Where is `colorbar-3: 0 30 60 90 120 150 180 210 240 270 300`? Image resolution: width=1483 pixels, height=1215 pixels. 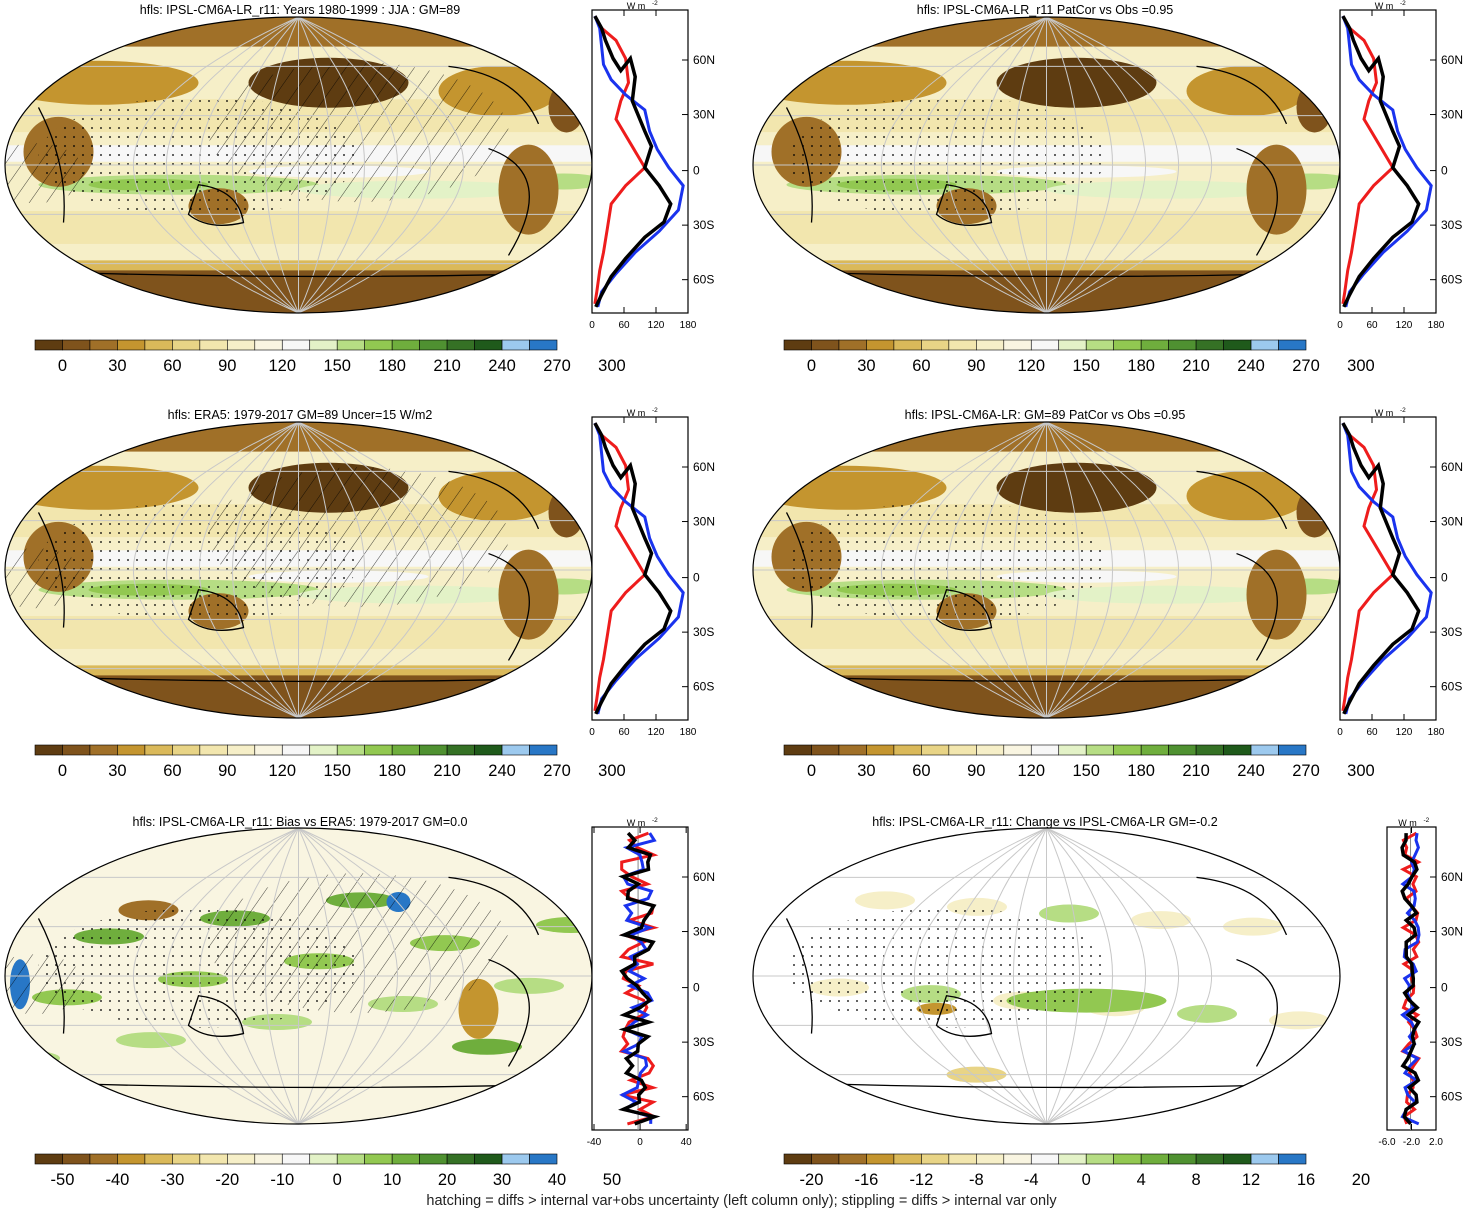 colorbar-3: 0 30 60 90 120 150 180 210 240 270 300 is located at coordinates (330, 762).